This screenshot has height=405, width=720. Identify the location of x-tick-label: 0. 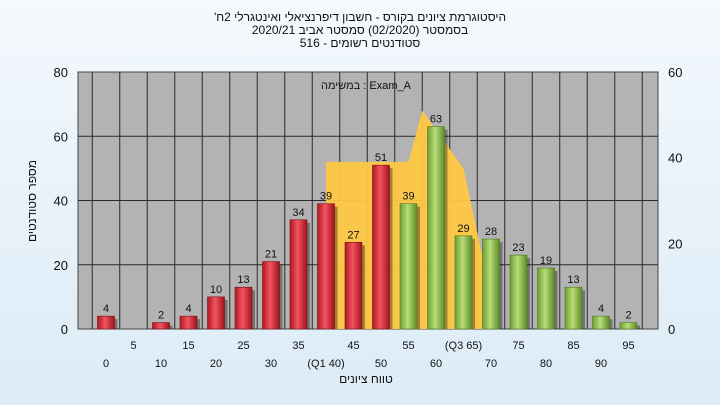
(106, 364).